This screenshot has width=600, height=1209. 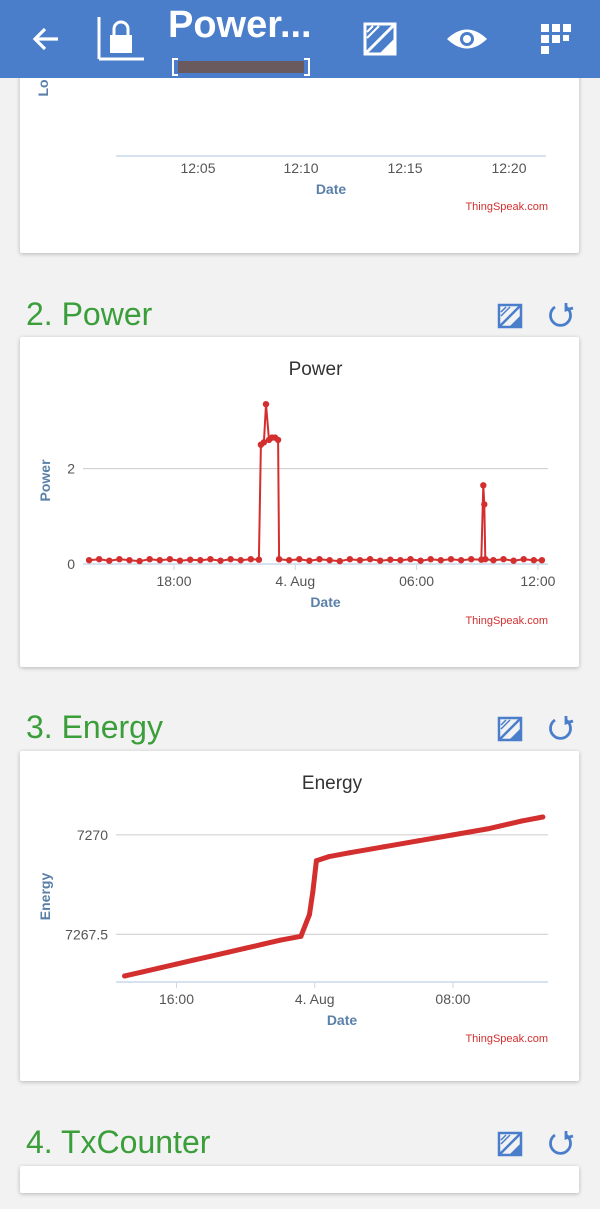 I want to click on lock-icon, so click(x=121, y=39).